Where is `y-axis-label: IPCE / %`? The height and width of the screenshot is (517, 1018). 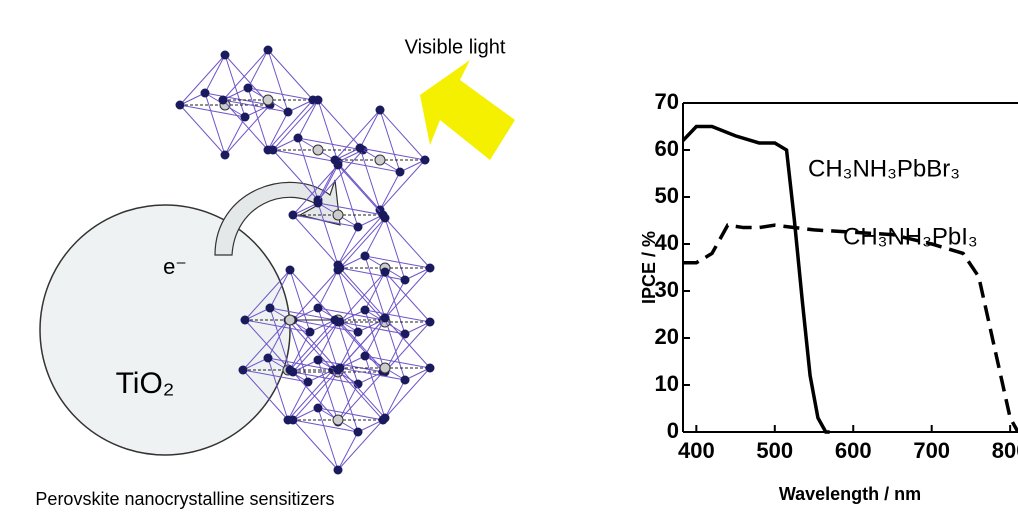
y-axis-label: IPCE / % is located at coordinates (649, 267).